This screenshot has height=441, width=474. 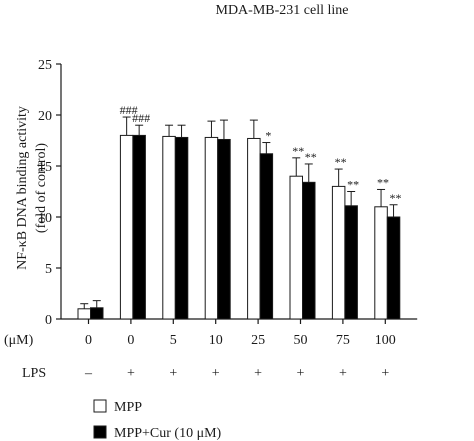 What do you see at coordinates (216, 340) in the screenshot?
I see `x-tick-label: 10` at bounding box center [216, 340].